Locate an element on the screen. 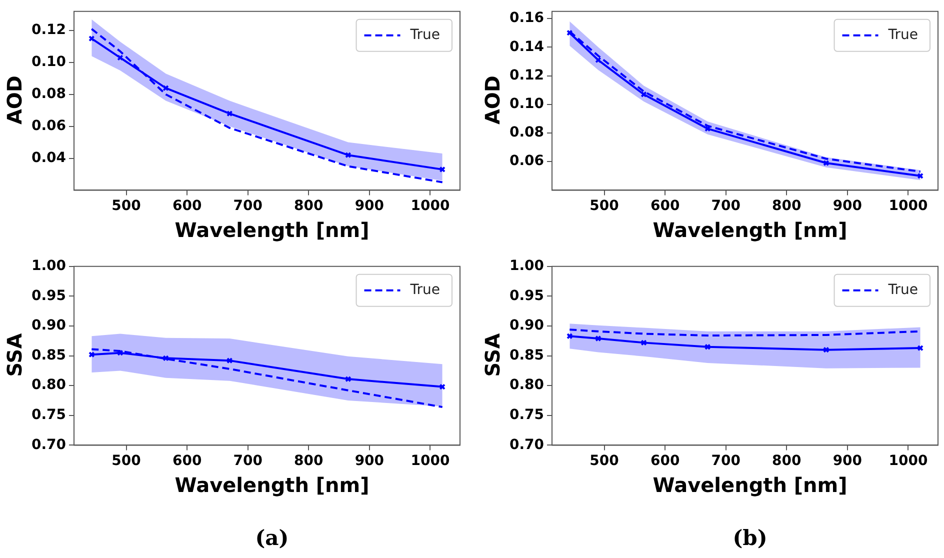 This screenshot has width=944, height=558. text: (a) is located at coordinates (272, 537).